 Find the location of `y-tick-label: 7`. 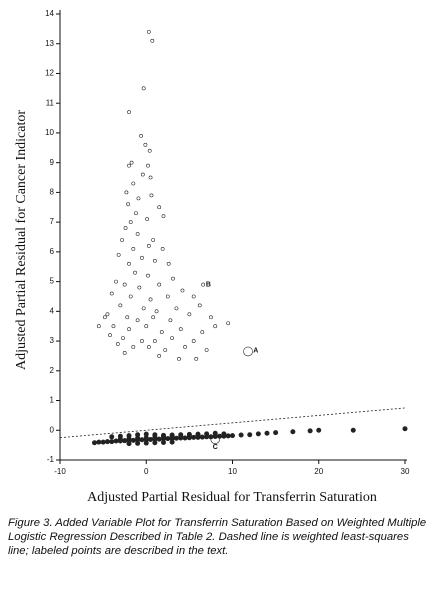

y-tick-label: 7 is located at coordinates (52, 221).